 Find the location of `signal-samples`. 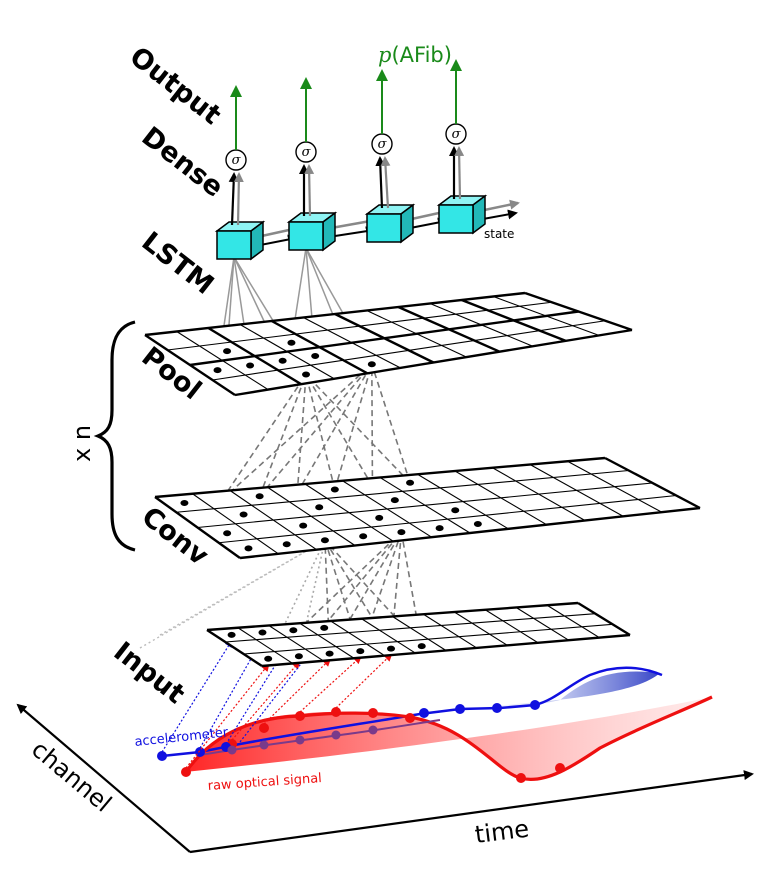

signal-samples is located at coordinates (361, 707).